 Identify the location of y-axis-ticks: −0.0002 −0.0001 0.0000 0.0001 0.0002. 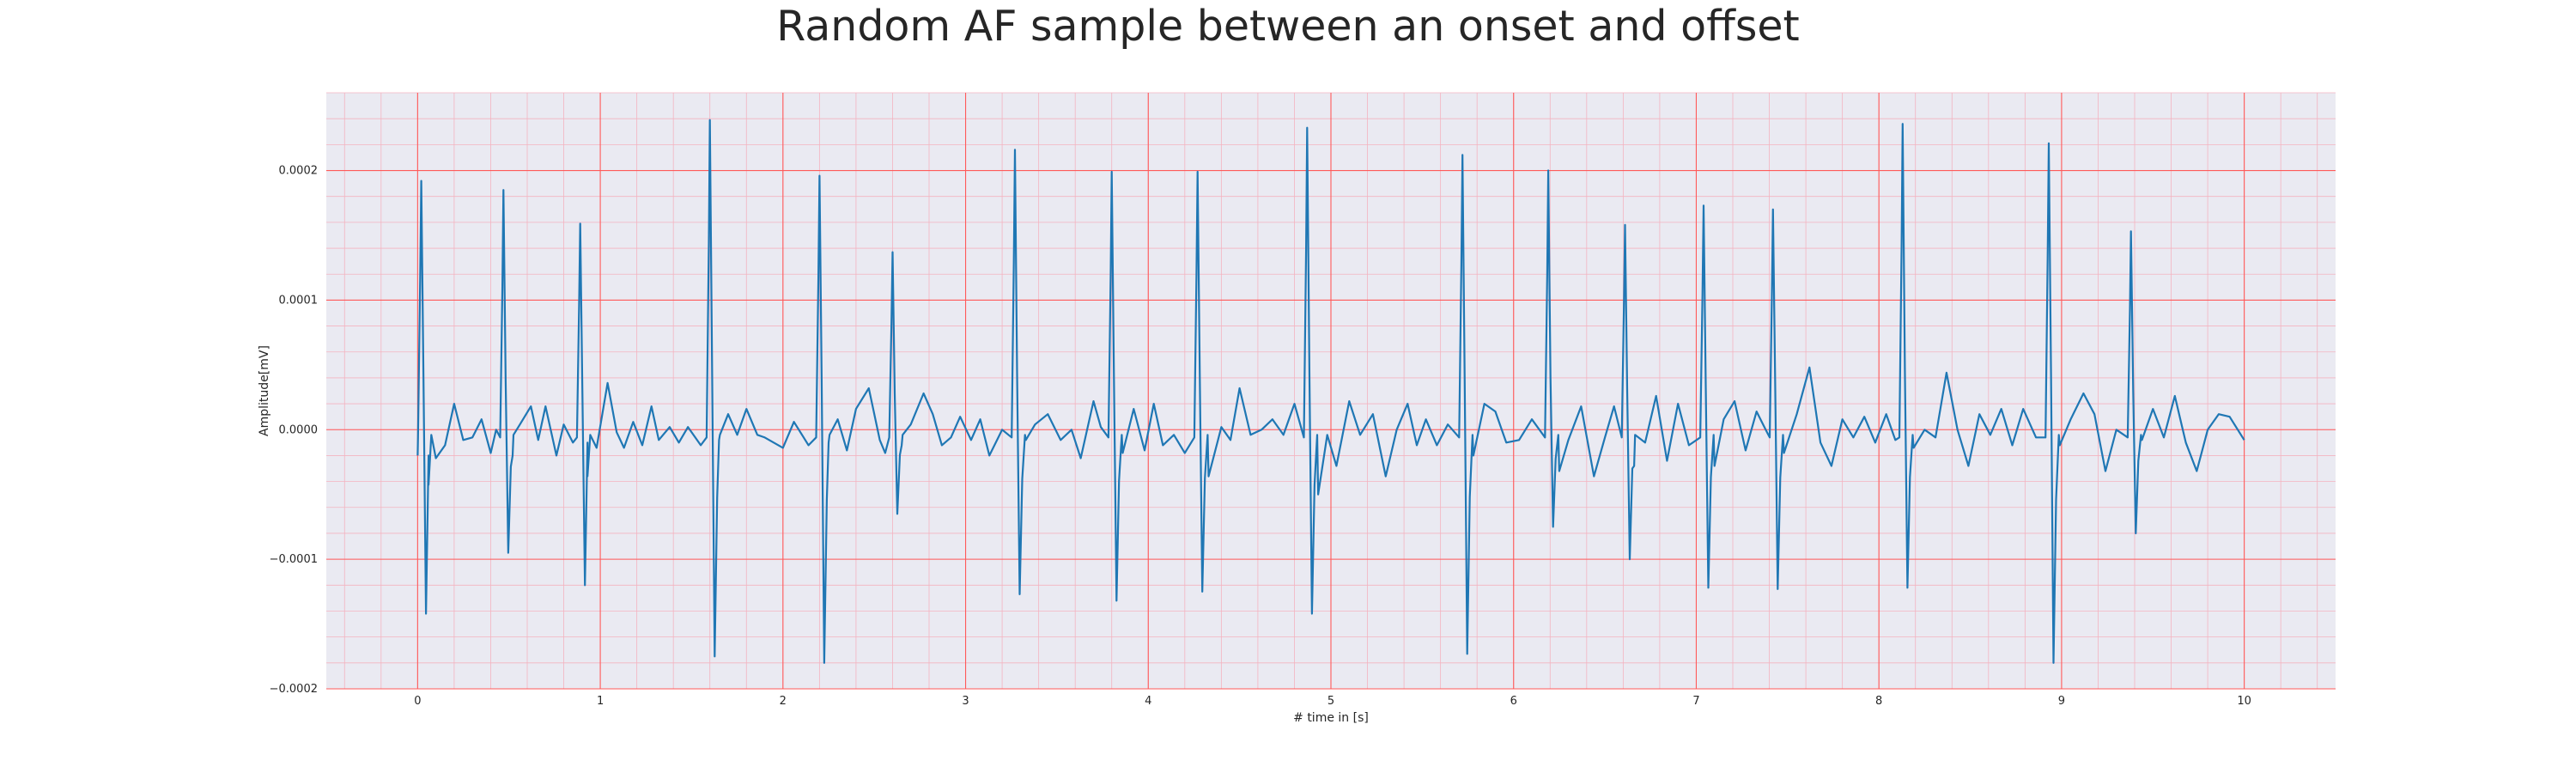
(294, 430).